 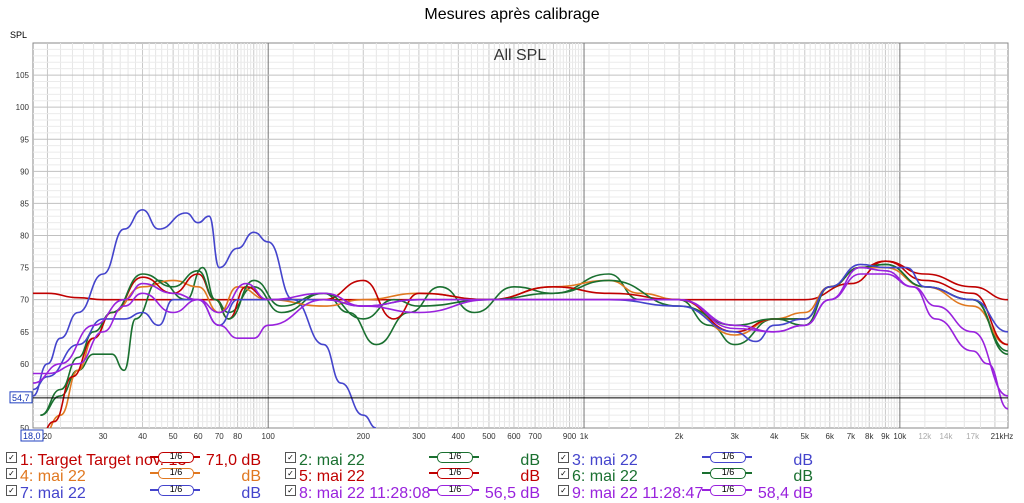 What do you see at coordinates (142, 436) in the screenshot?
I see `x-tick-label: 40` at bounding box center [142, 436].